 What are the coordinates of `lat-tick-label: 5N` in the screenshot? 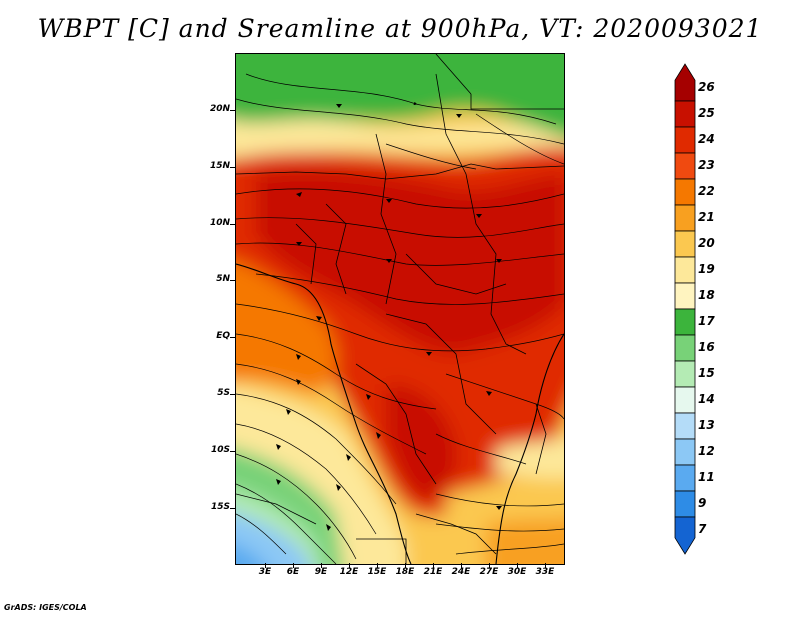 It's located at (223, 279).